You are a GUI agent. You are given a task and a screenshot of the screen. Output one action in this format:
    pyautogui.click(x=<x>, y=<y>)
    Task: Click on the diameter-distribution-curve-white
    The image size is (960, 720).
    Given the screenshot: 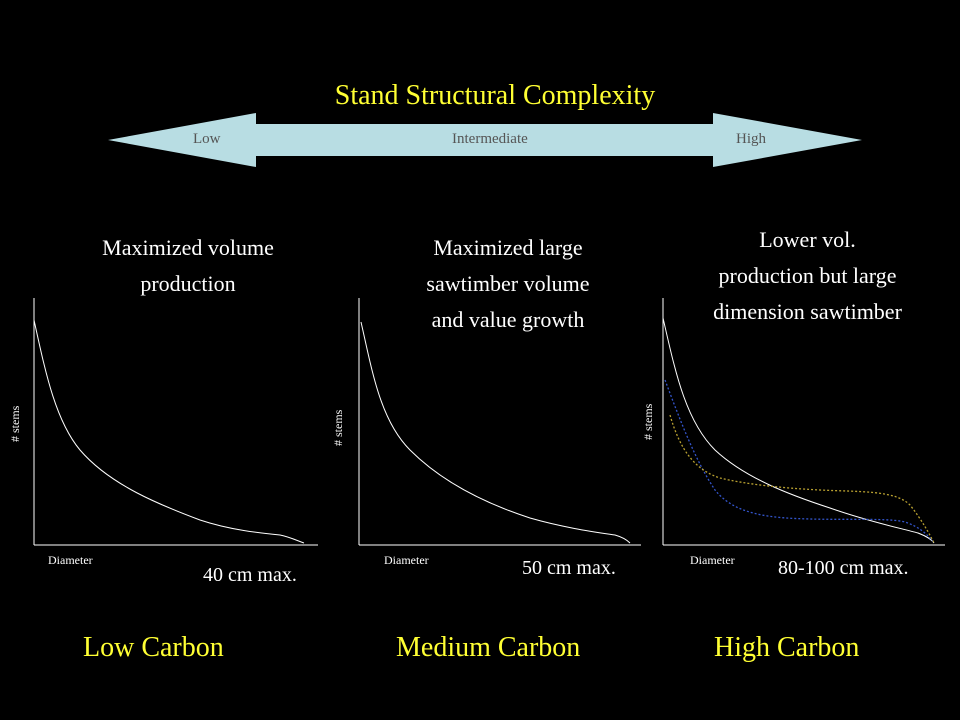 What is the action you would take?
    pyautogui.click(x=798, y=430)
    